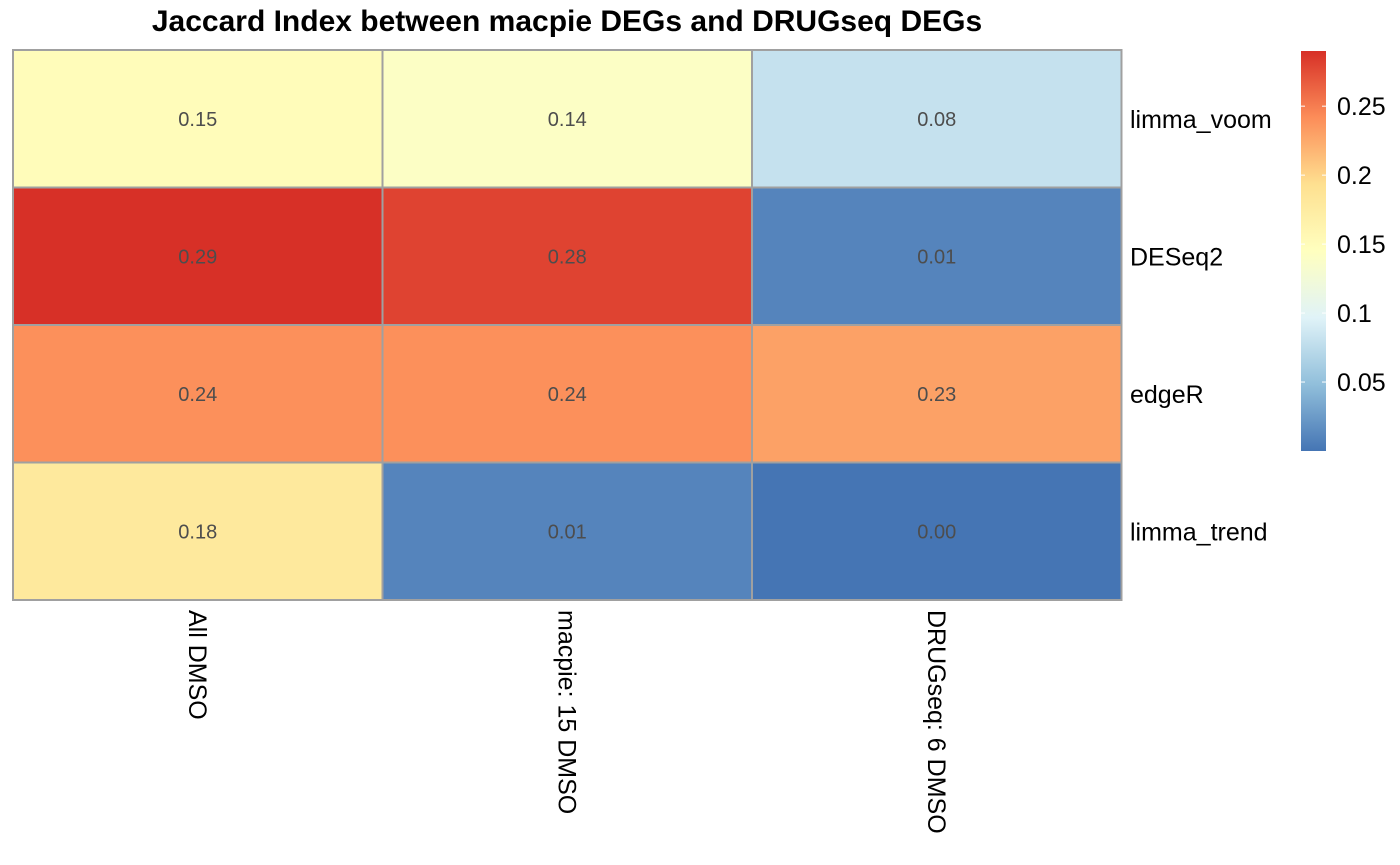 This screenshot has height=865, width=1400. I want to click on row-label: edgeR, so click(1167, 395).